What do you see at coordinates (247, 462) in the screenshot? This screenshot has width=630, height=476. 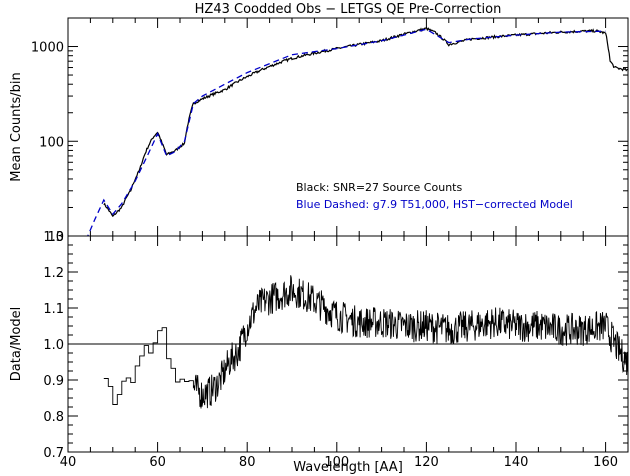 I see `bottom-xtick-label: 80` at bounding box center [247, 462].